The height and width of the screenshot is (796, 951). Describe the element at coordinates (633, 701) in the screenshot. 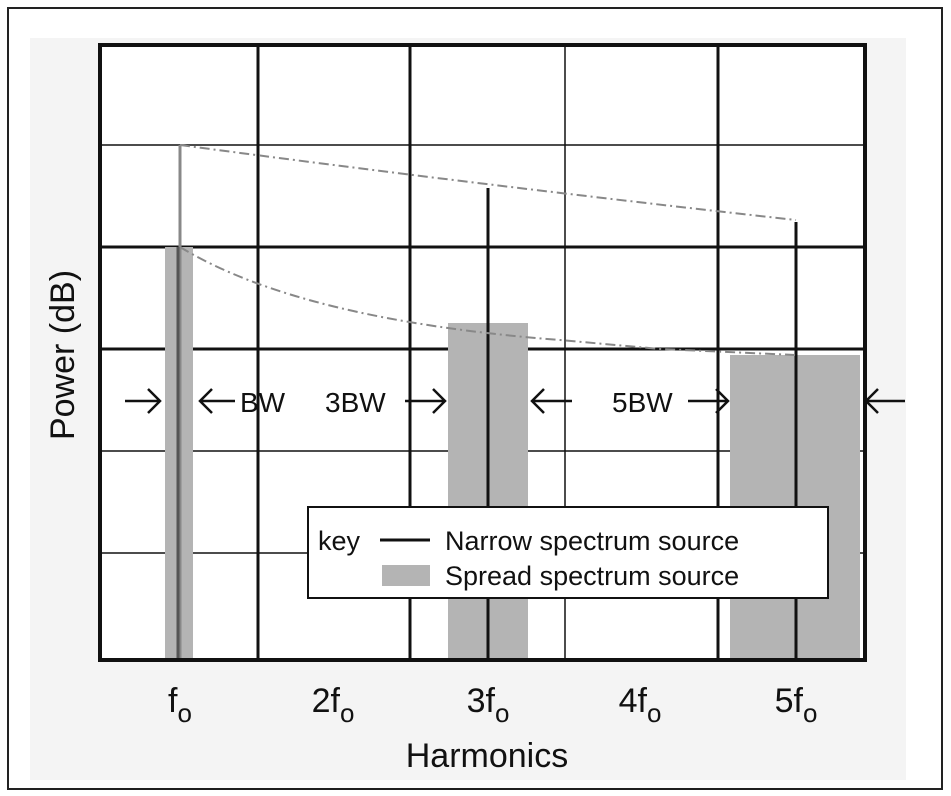

I see `label-main: 4f` at that location.